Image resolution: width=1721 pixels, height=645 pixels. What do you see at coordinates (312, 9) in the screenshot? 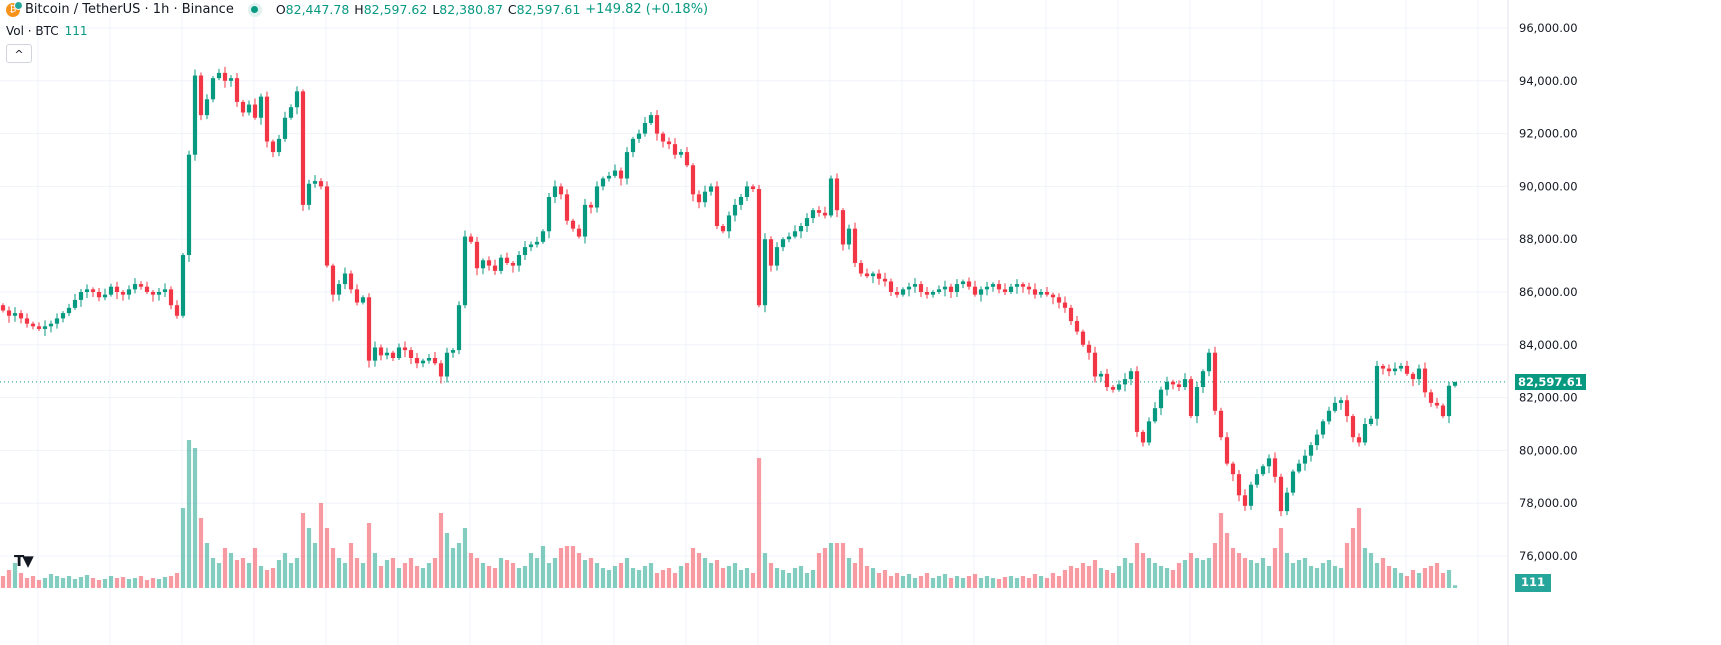
I see `ohlc-open: O82,447.78` at bounding box center [312, 9].